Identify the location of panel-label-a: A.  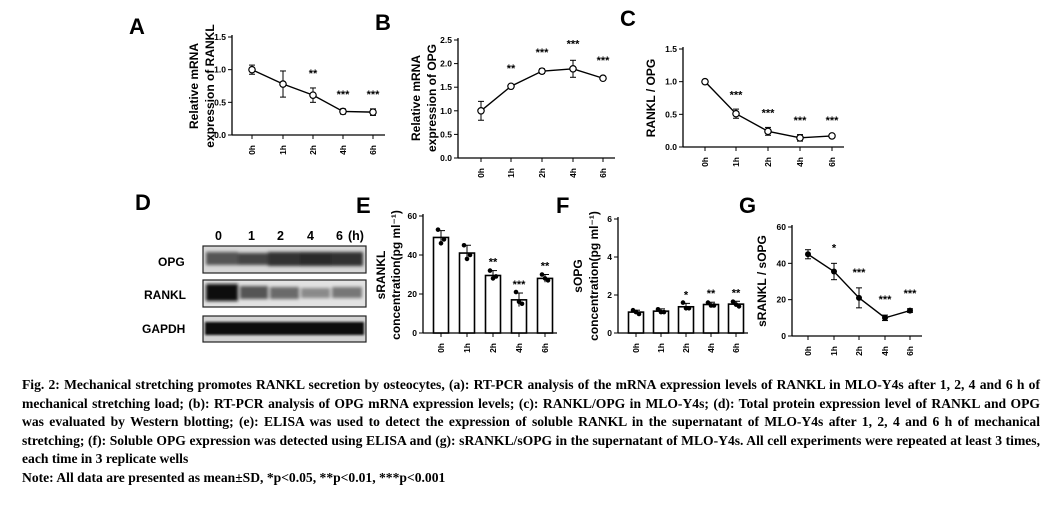
(137, 26).